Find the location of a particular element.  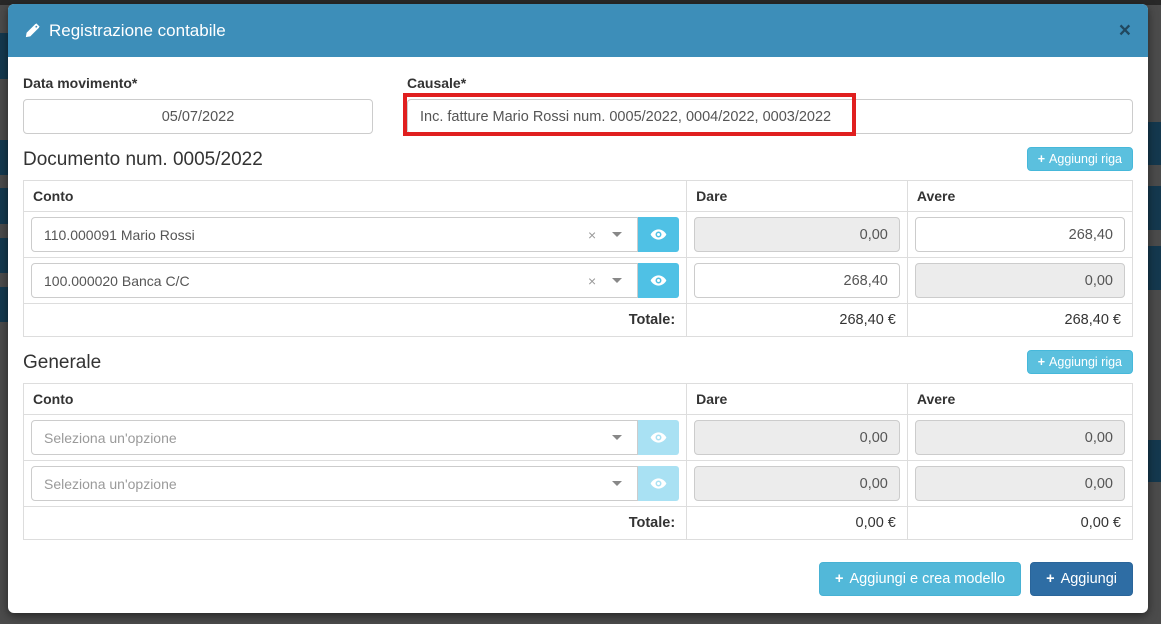

top-form: Data movimento* Causale* is located at coordinates (578, 101).